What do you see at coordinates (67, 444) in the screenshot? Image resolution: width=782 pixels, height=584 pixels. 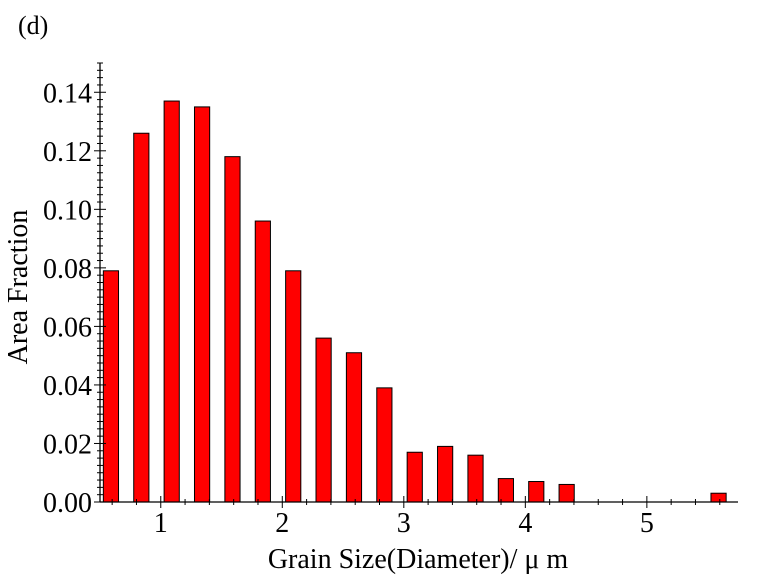 I see `y-tick-label: 0.02` at bounding box center [67, 444].